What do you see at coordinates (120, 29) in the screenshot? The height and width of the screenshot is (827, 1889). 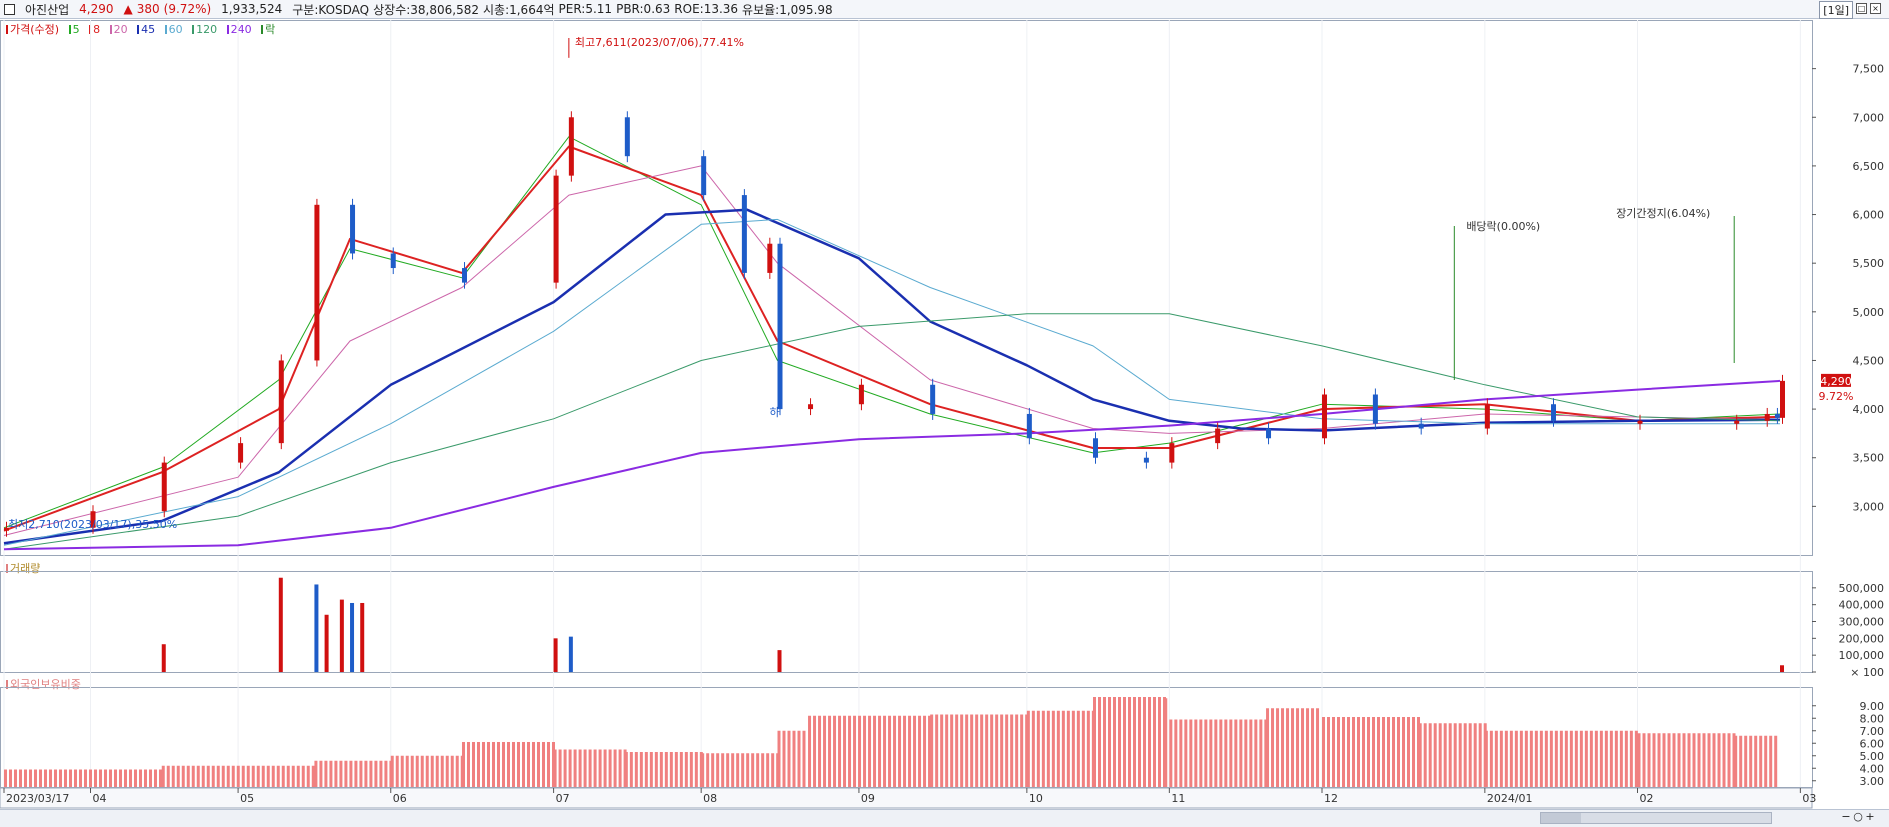 I see `legend-ma-20: 20` at bounding box center [120, 29].